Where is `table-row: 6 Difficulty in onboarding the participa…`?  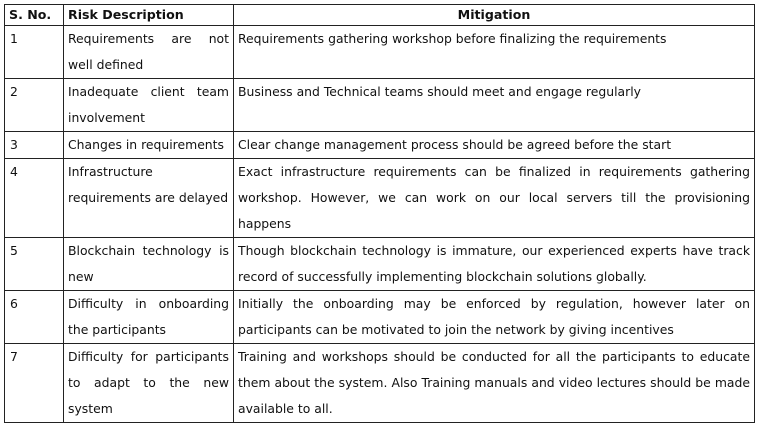 table-row: 6 Difficulty in onboarding the participa… is located at coordinates (379, 317).